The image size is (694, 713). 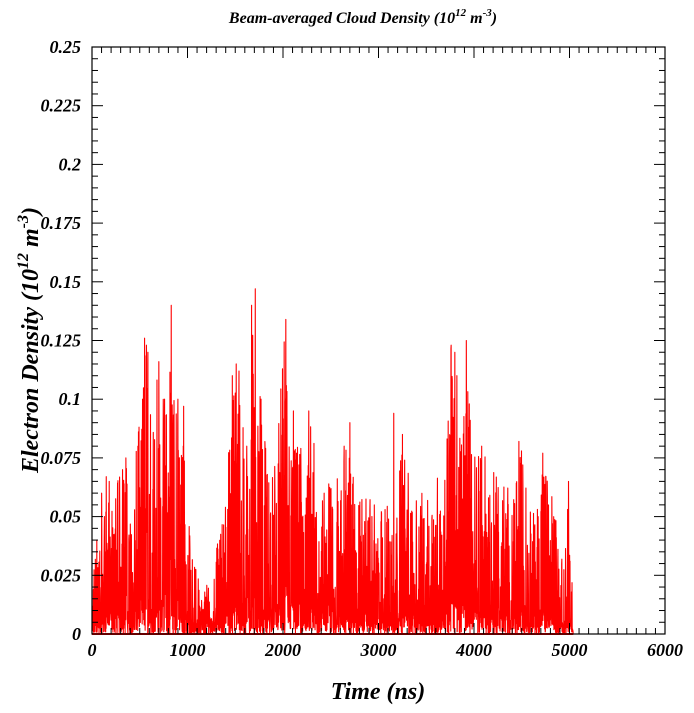 What do you see at coordinates (665, 650) in the screenshot?
I see `x-tick-label: 6000` at bounding box center [665, 650].